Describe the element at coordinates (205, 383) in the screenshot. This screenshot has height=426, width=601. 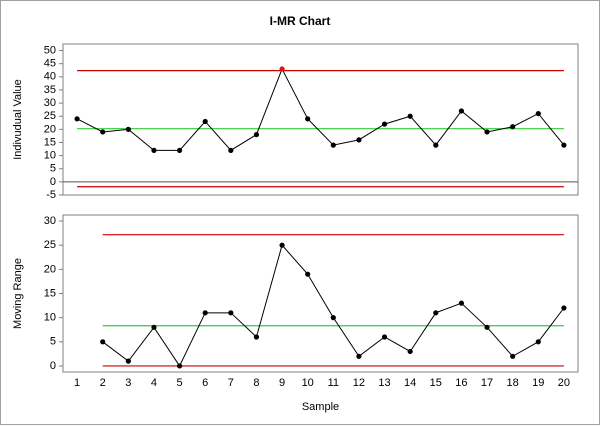
I see `x-tick-label: 6` at that location.